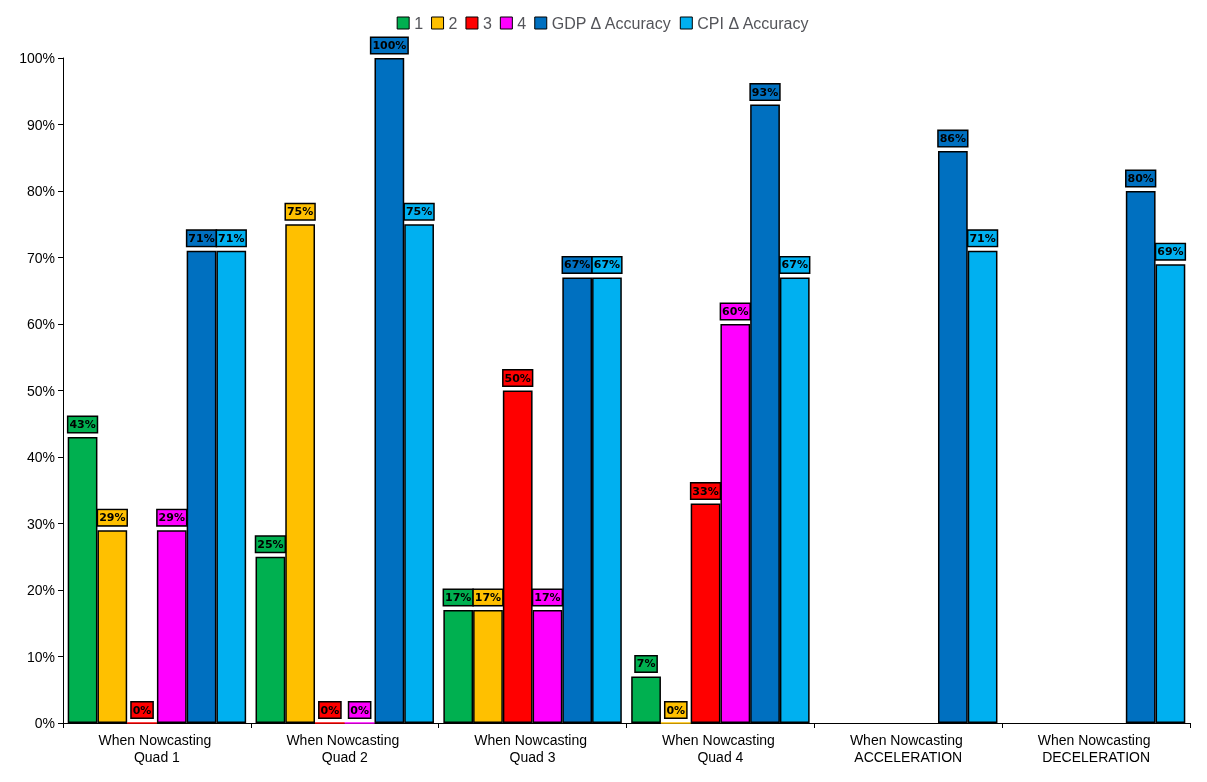 This screenshot has height=782, width=1207. What do you see at coordinates (487, 23) in the screenshot?
I see `legend-label: 3` at bounding box center [487, 23].